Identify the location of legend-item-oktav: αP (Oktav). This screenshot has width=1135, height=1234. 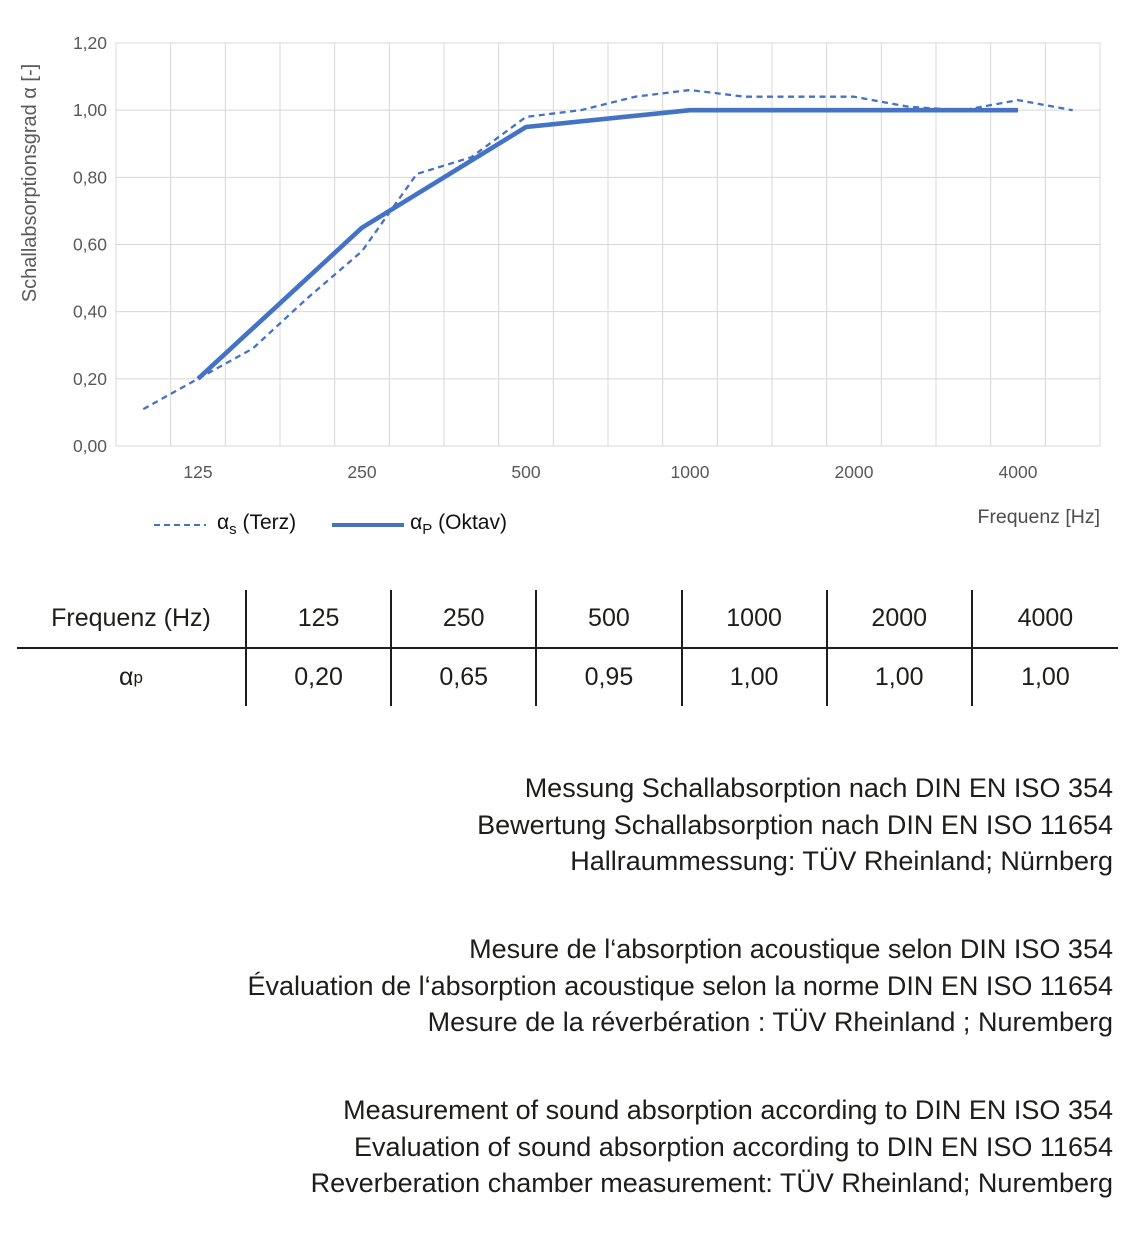
(419, 525).